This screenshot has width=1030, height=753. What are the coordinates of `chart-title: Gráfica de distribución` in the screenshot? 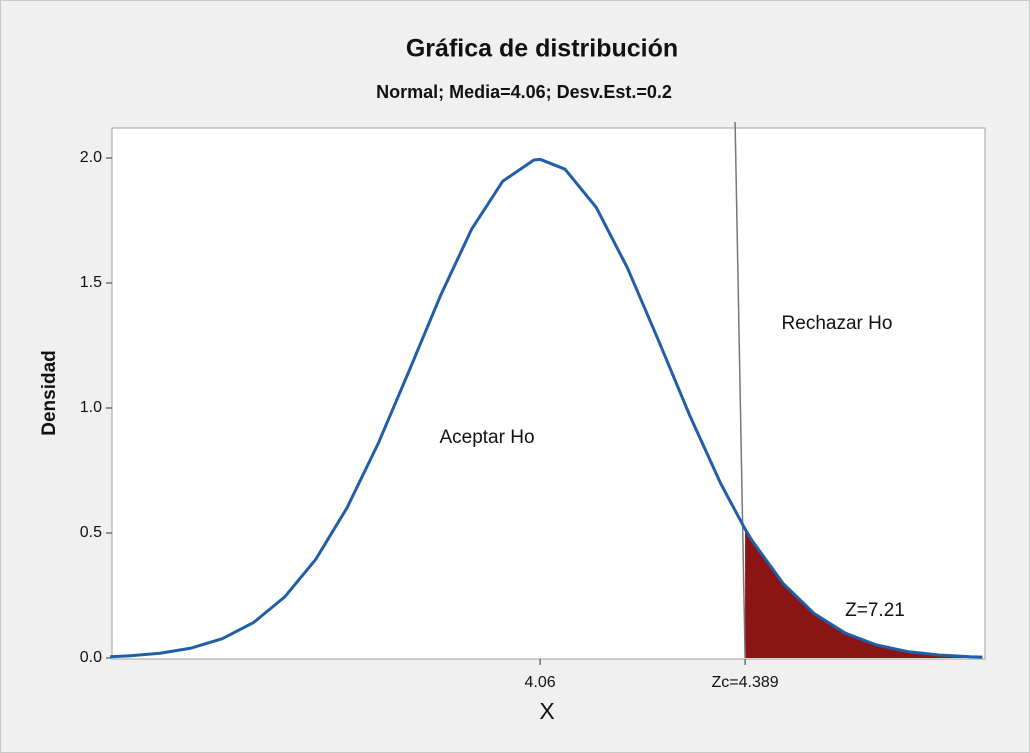 It's located at (542, 49).